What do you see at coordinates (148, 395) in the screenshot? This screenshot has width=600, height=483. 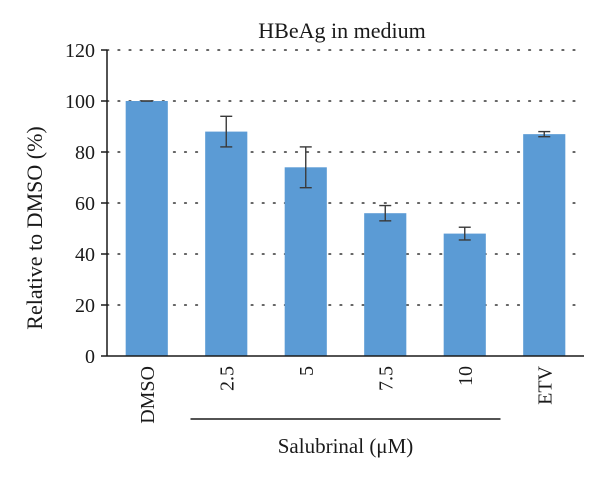 I see `x-tick-label: DMSO` at bounding box center [148, 395].